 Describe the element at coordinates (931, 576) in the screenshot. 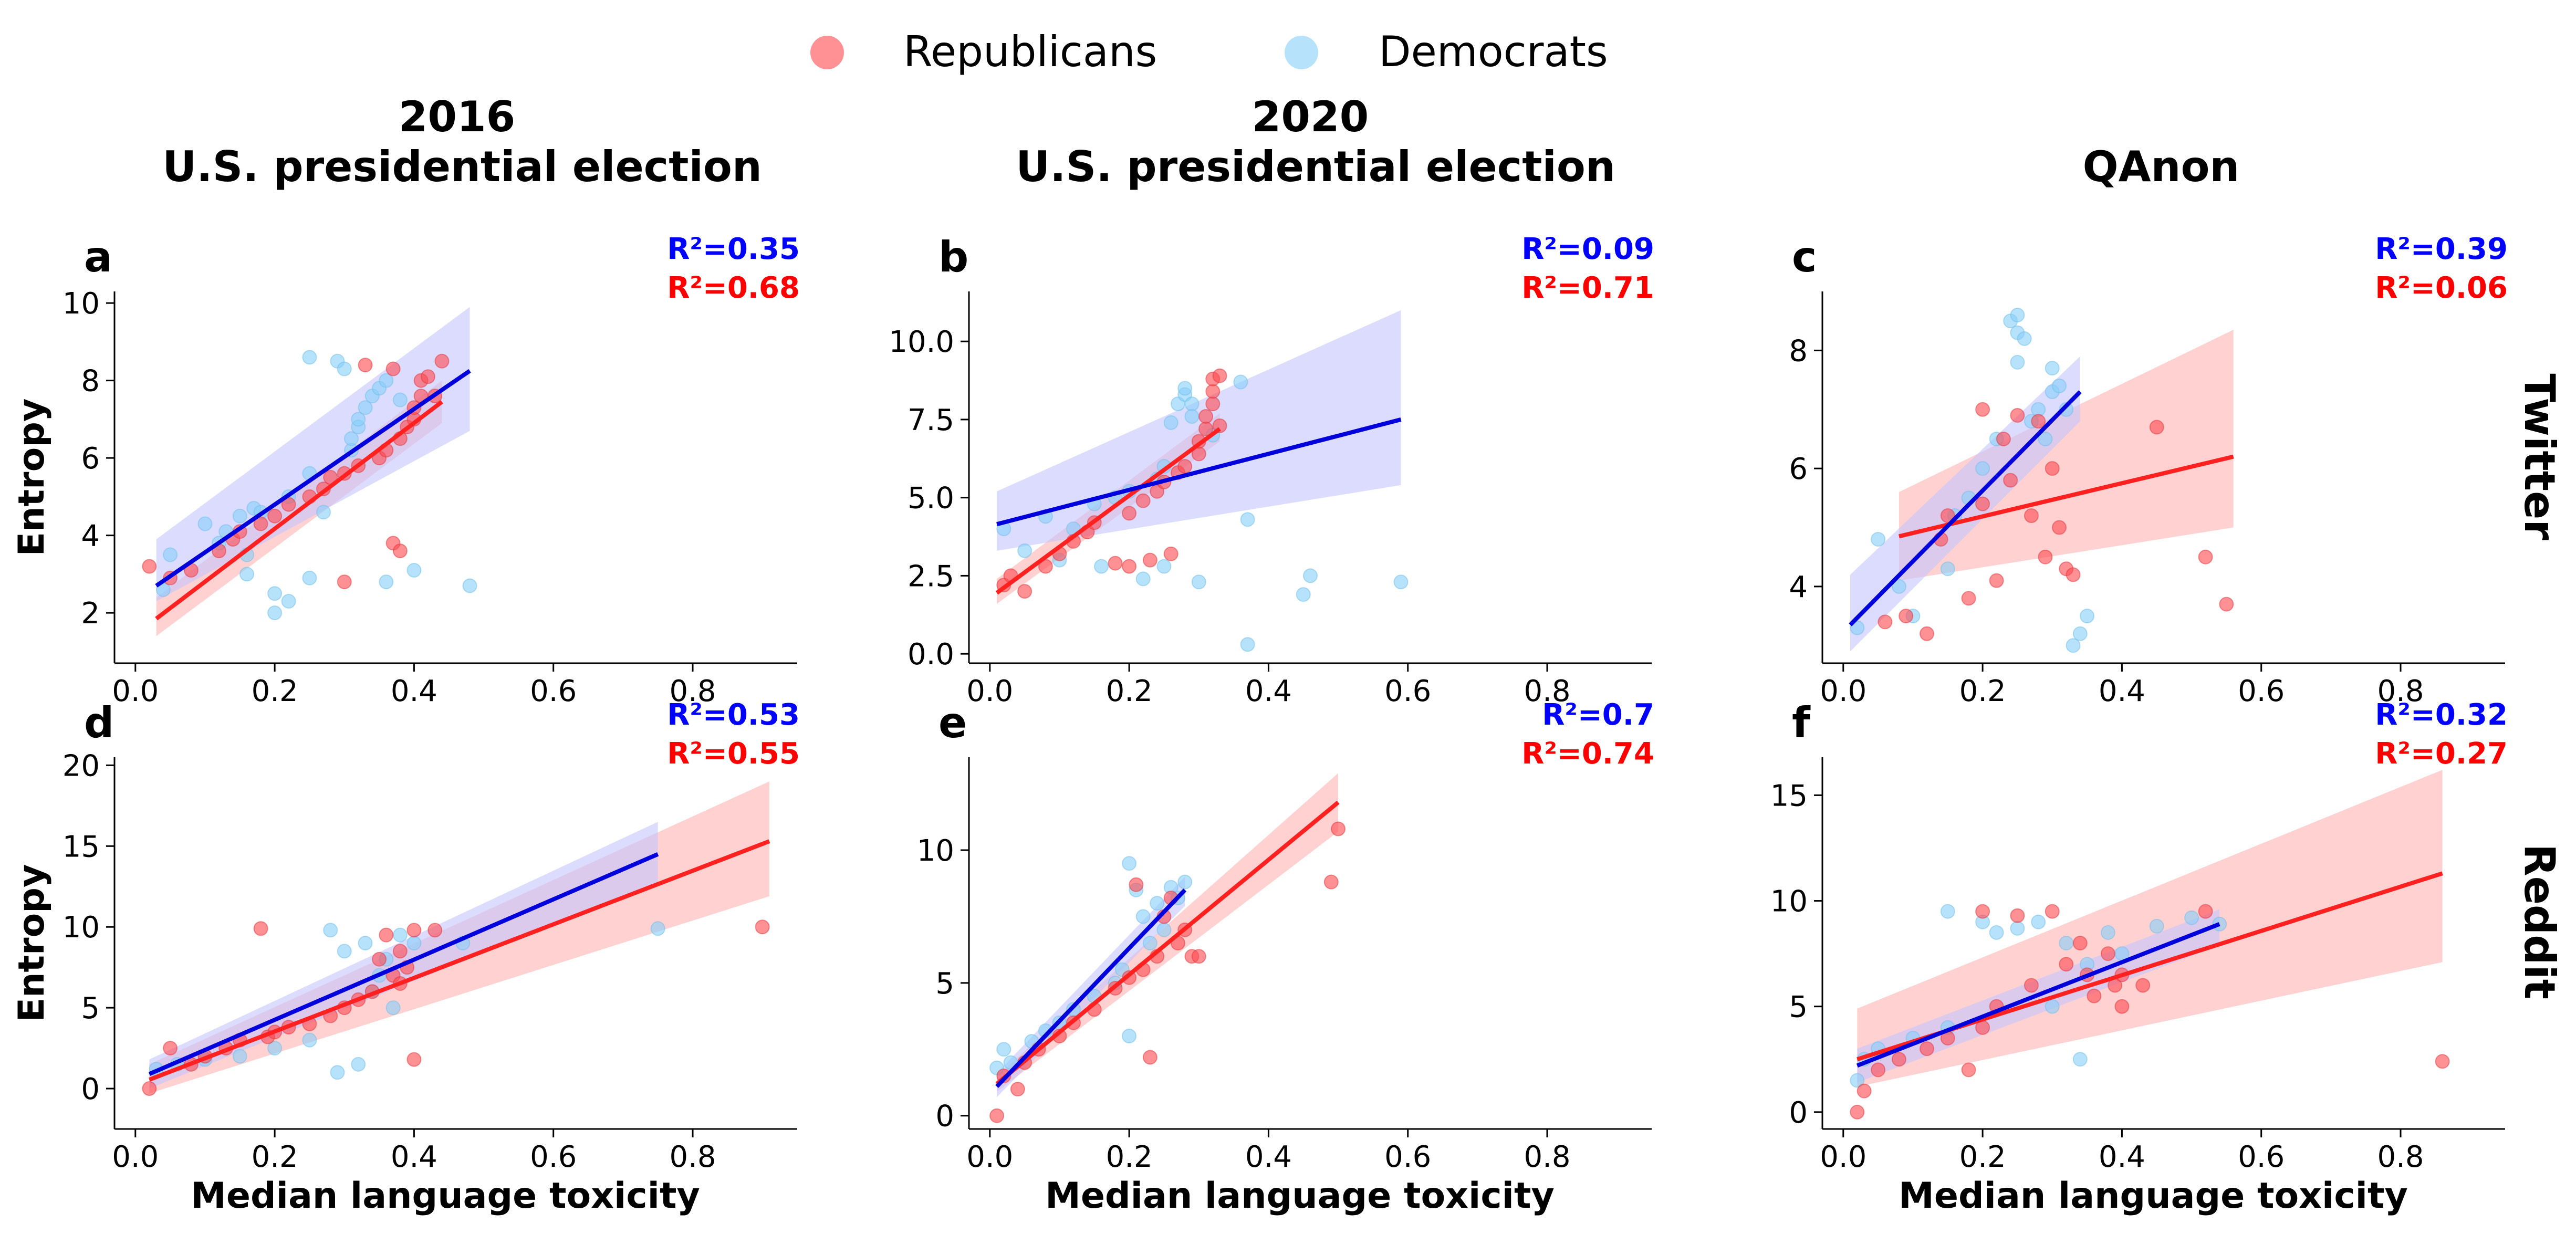

I see `y-tick-label: 2.5` at that location.